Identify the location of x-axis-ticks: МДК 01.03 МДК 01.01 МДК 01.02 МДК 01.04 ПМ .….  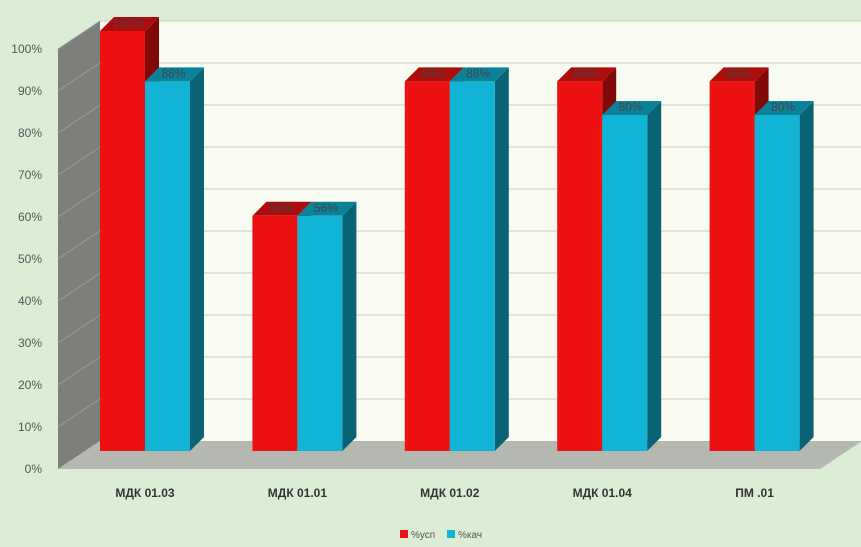
(444, 493).